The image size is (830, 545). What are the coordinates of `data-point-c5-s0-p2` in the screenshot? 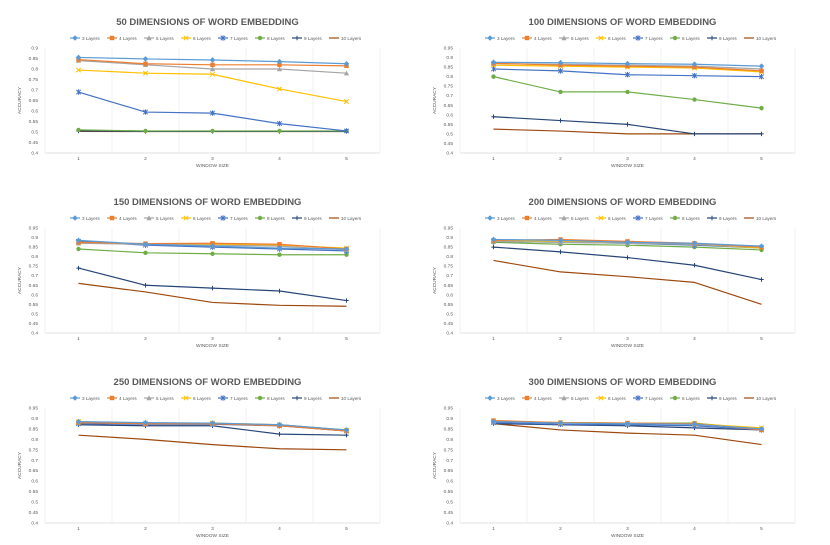 It's located at (627, 423).